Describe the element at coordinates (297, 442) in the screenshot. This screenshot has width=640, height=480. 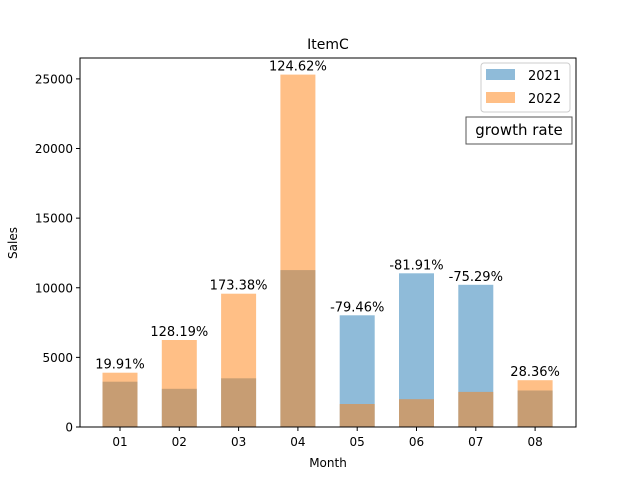
I see `x-tick-label-04: 04` at that location.